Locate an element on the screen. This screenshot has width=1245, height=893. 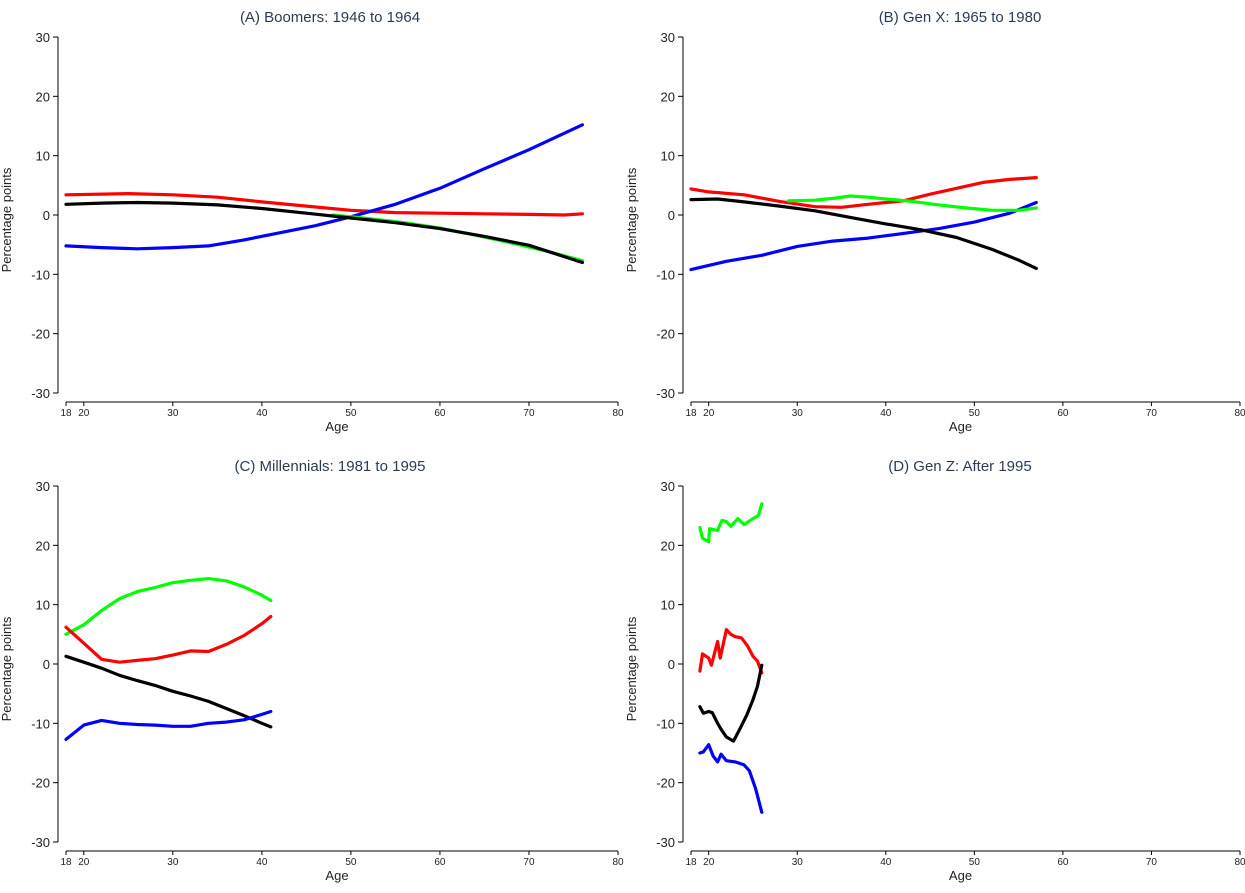
panel-title: (D) Gen Z: After 1995 is located at coordinates (959, 466).